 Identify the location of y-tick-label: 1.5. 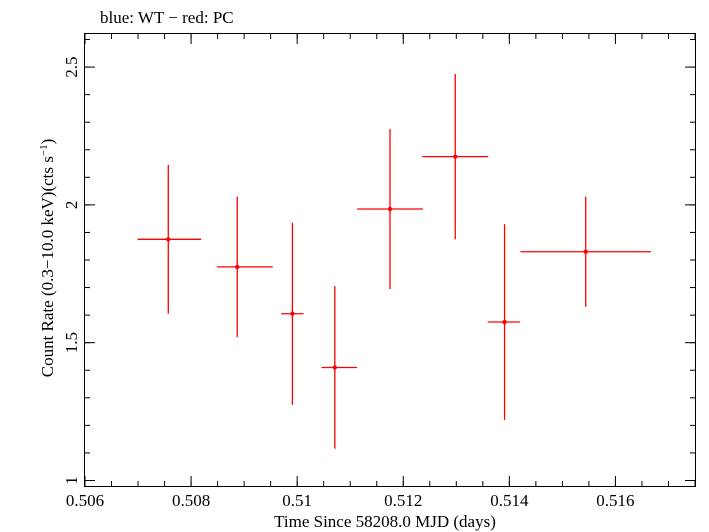
(71, 342).